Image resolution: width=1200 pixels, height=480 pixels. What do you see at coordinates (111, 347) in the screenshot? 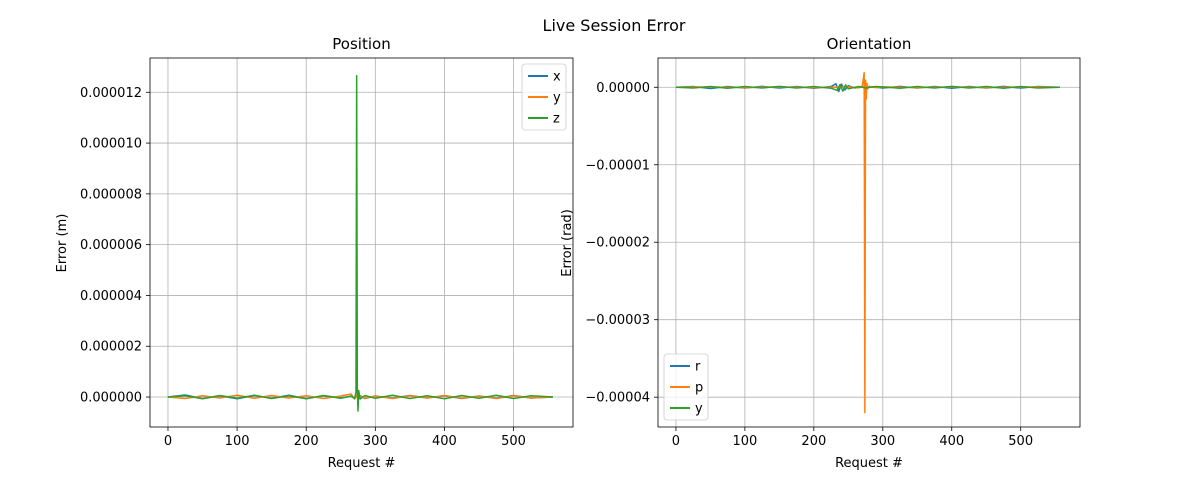
I see `y-tick-label: 0.000002` at bounding box center [111, 347].